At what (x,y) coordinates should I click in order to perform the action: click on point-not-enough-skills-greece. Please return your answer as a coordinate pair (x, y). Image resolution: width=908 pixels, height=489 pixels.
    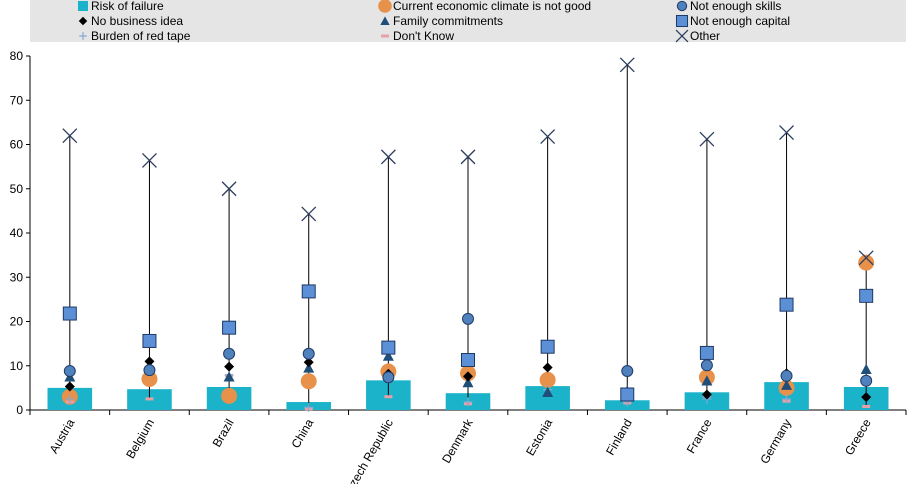
    Looking at the image, I should click on (866, 380).